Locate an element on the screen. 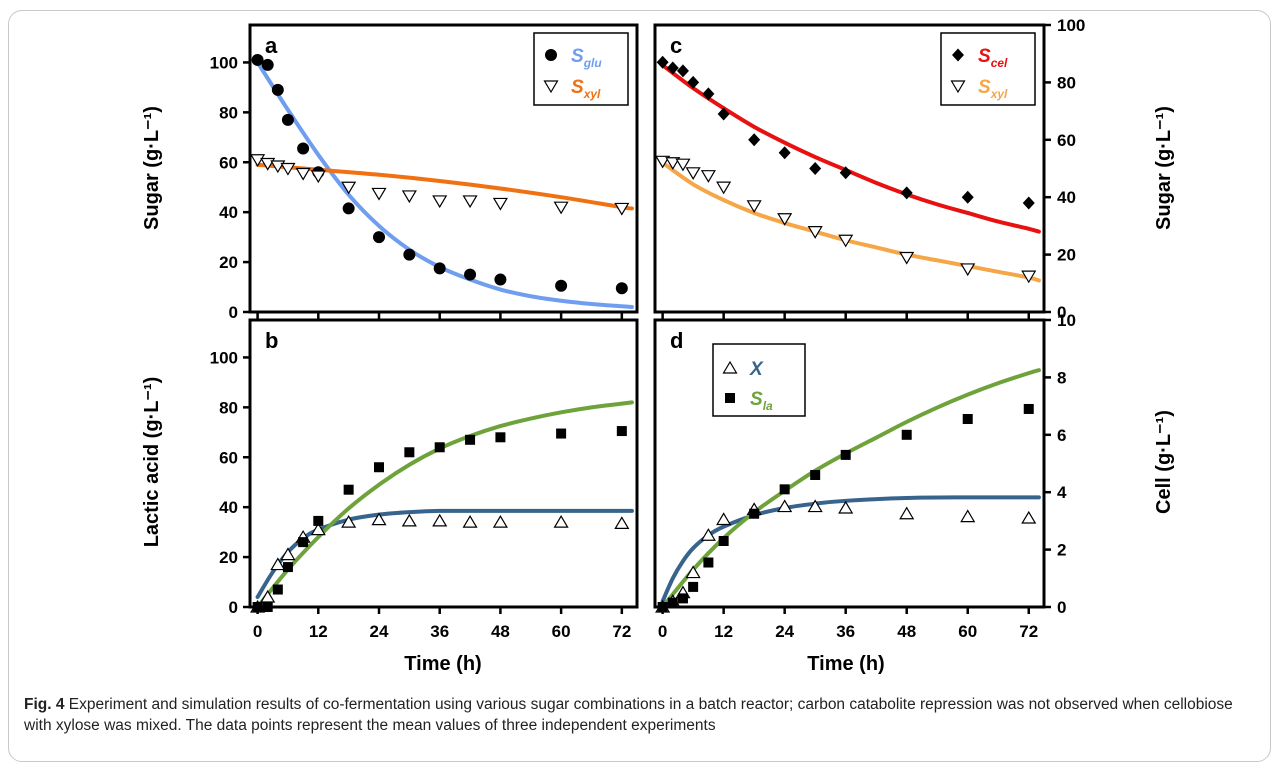 Image resolution: width=1281 pixels, height=772 pixels. xtick-label-b: 72 is located at coordinates (621, 631).